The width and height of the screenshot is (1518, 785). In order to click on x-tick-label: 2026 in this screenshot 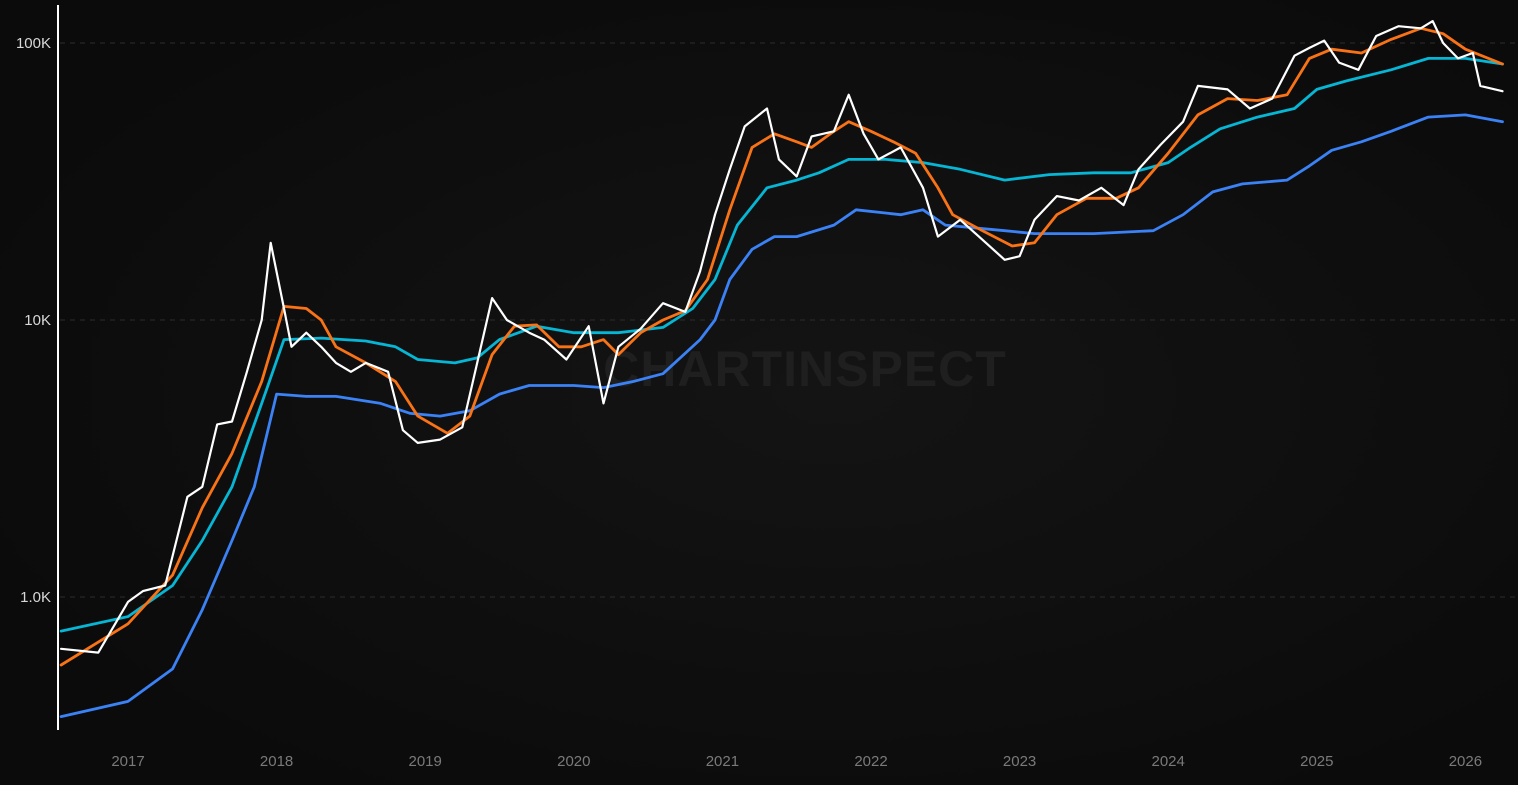, I will do `click(1465, 761)`.